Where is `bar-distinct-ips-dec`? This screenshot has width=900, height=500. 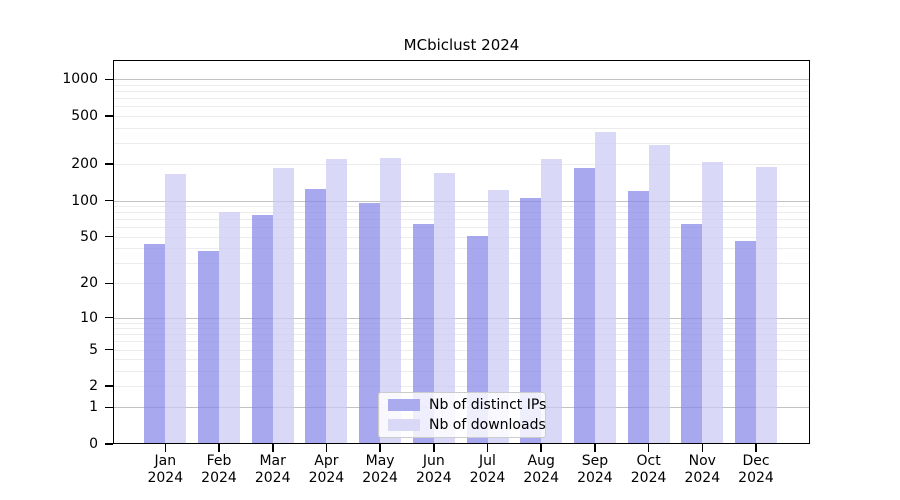
bar-distinct-ips-dec is located at coordinates (745, 342).